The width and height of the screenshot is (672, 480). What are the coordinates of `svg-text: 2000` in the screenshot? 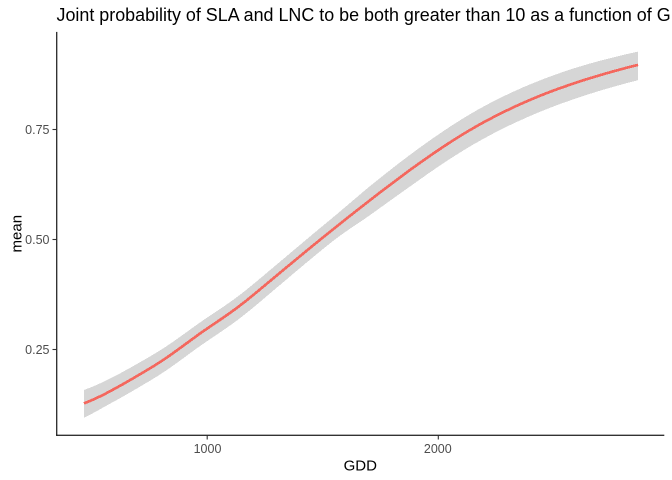 It's located at (438, 449).